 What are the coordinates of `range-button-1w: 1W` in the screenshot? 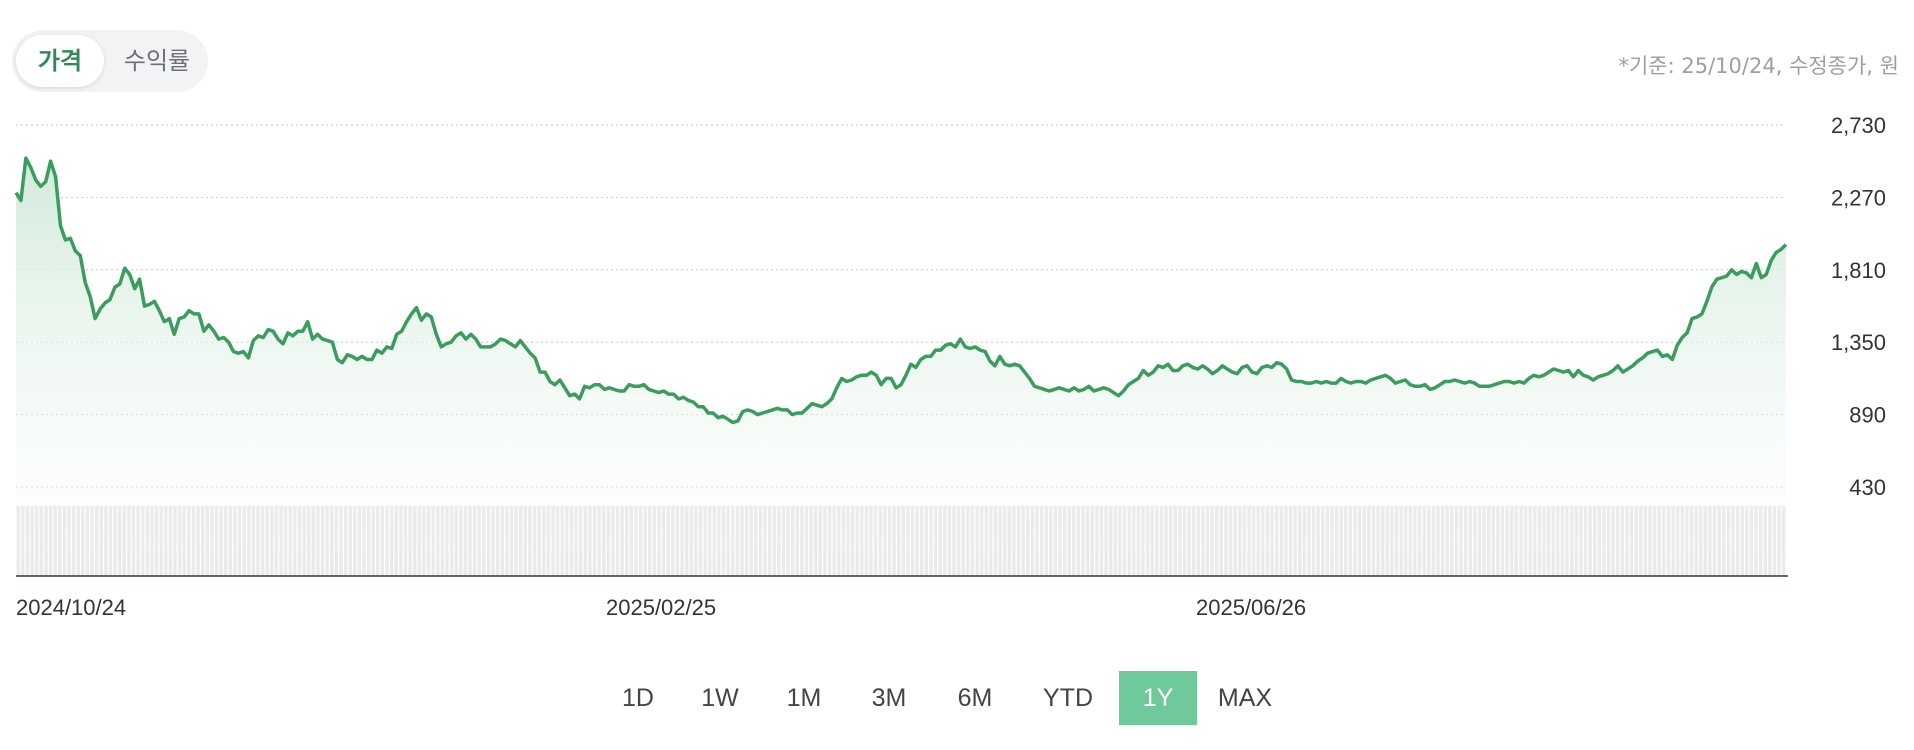 It's located at (720, 698).